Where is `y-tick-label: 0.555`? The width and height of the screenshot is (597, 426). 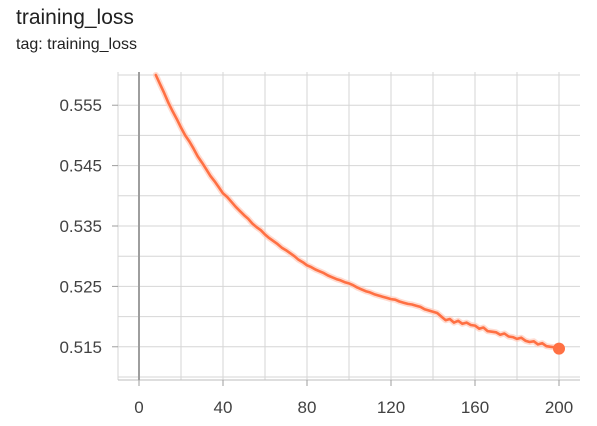 y-tick-label: 0.555 is located at coordinates (80, 105).